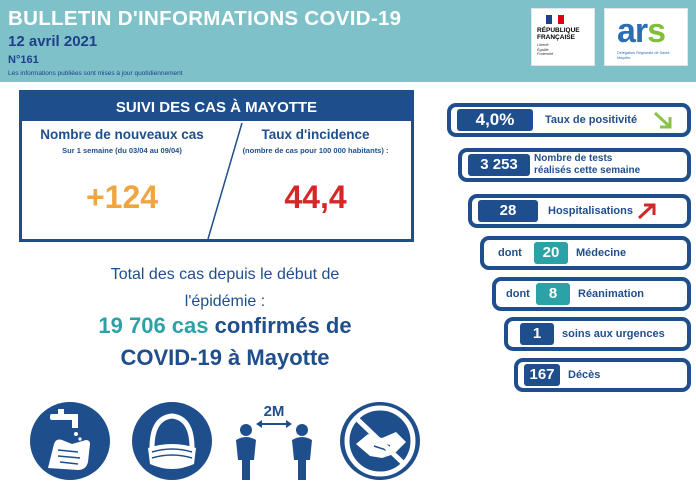  What do you see at coordinates (553, 294) in the screenshot?
I see `reanimation-value: 8` at bounding box center [553, 294].